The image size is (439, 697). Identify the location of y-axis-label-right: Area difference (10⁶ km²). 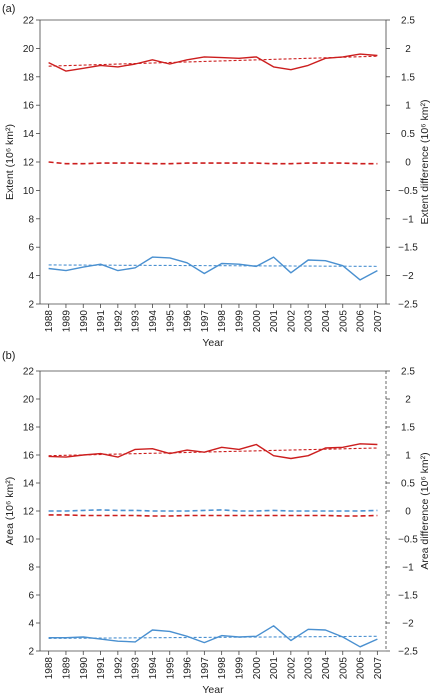
(425, 510).